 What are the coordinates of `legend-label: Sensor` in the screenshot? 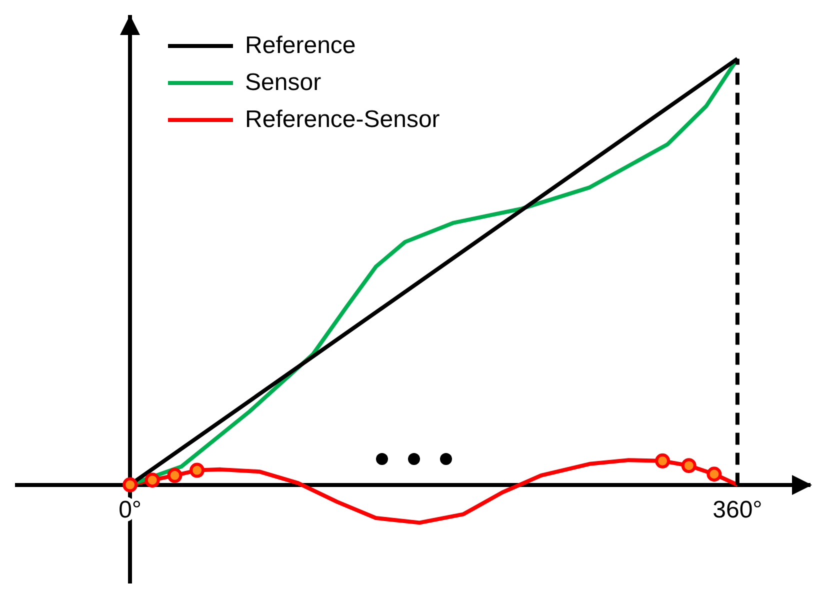 It's located at (283, 83).